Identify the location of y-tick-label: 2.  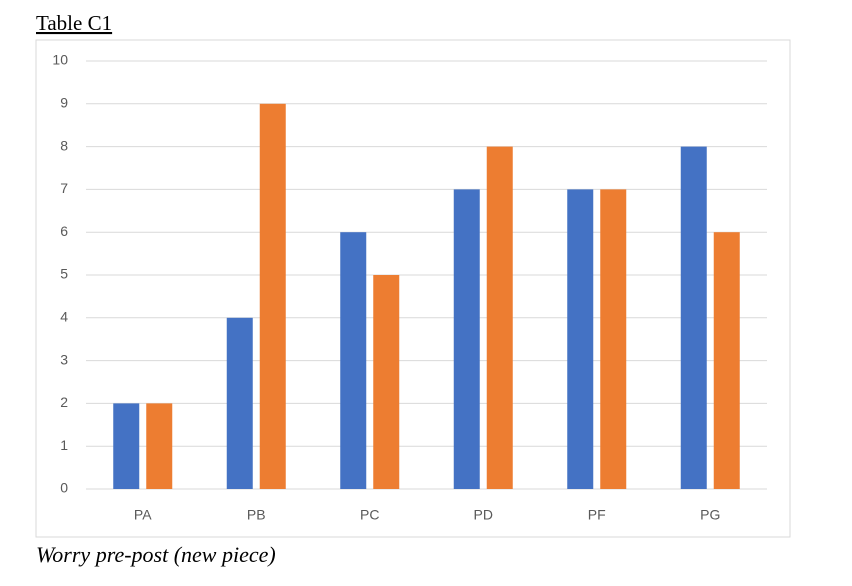
(64, 402).